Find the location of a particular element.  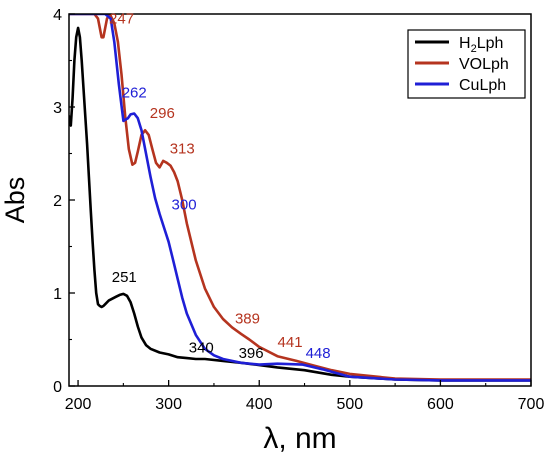

peak-label-313: 313 is located at coordinates (182, 149).